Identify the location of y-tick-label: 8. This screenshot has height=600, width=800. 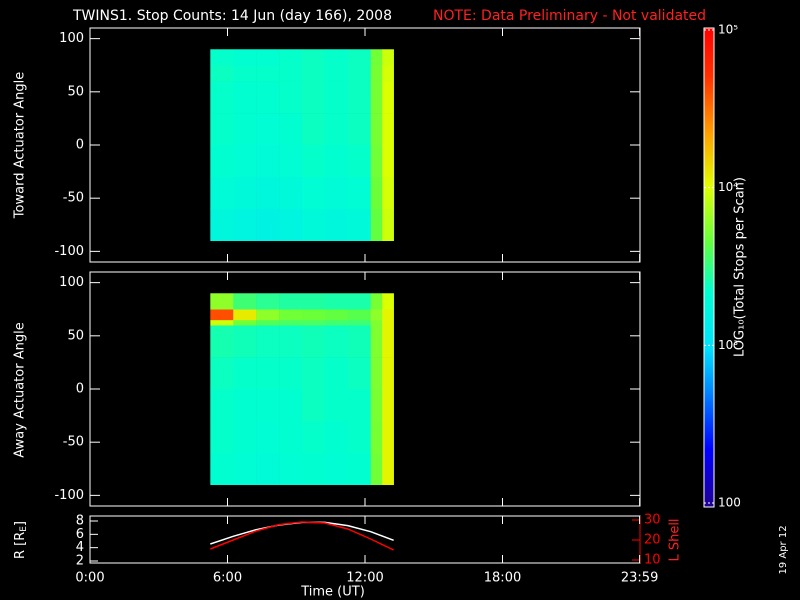
(80, 521).